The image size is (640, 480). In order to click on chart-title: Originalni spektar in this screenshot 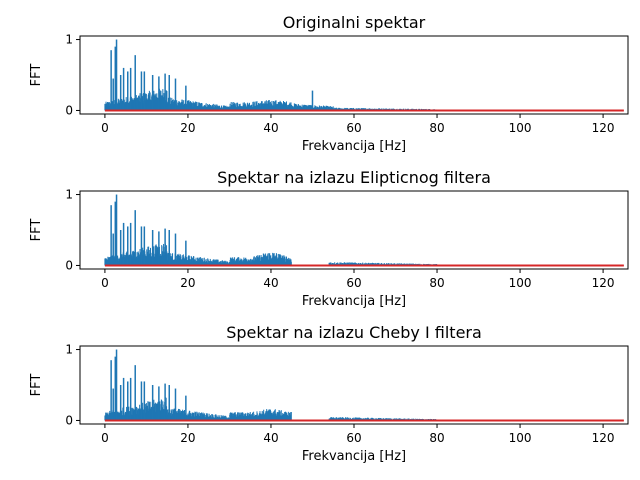, I will do `click(354, 22)`.